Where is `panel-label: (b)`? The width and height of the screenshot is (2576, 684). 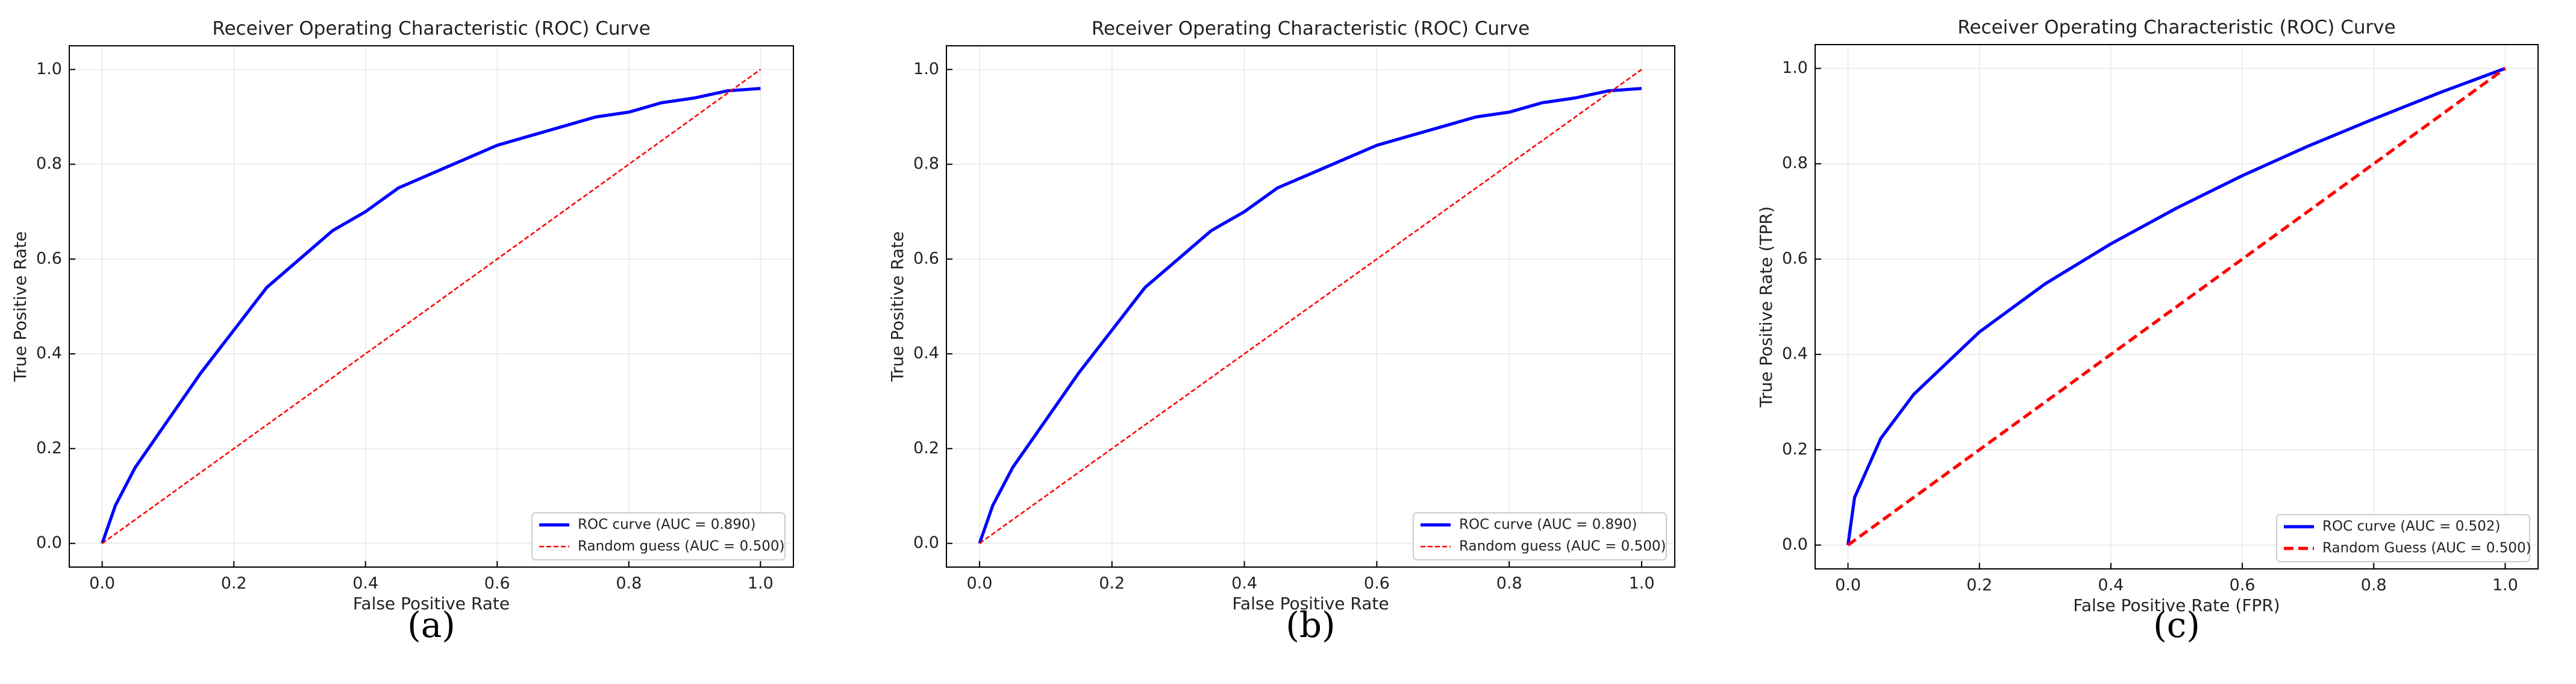 panel-label: (b) is located at coordinates (1311, 624).